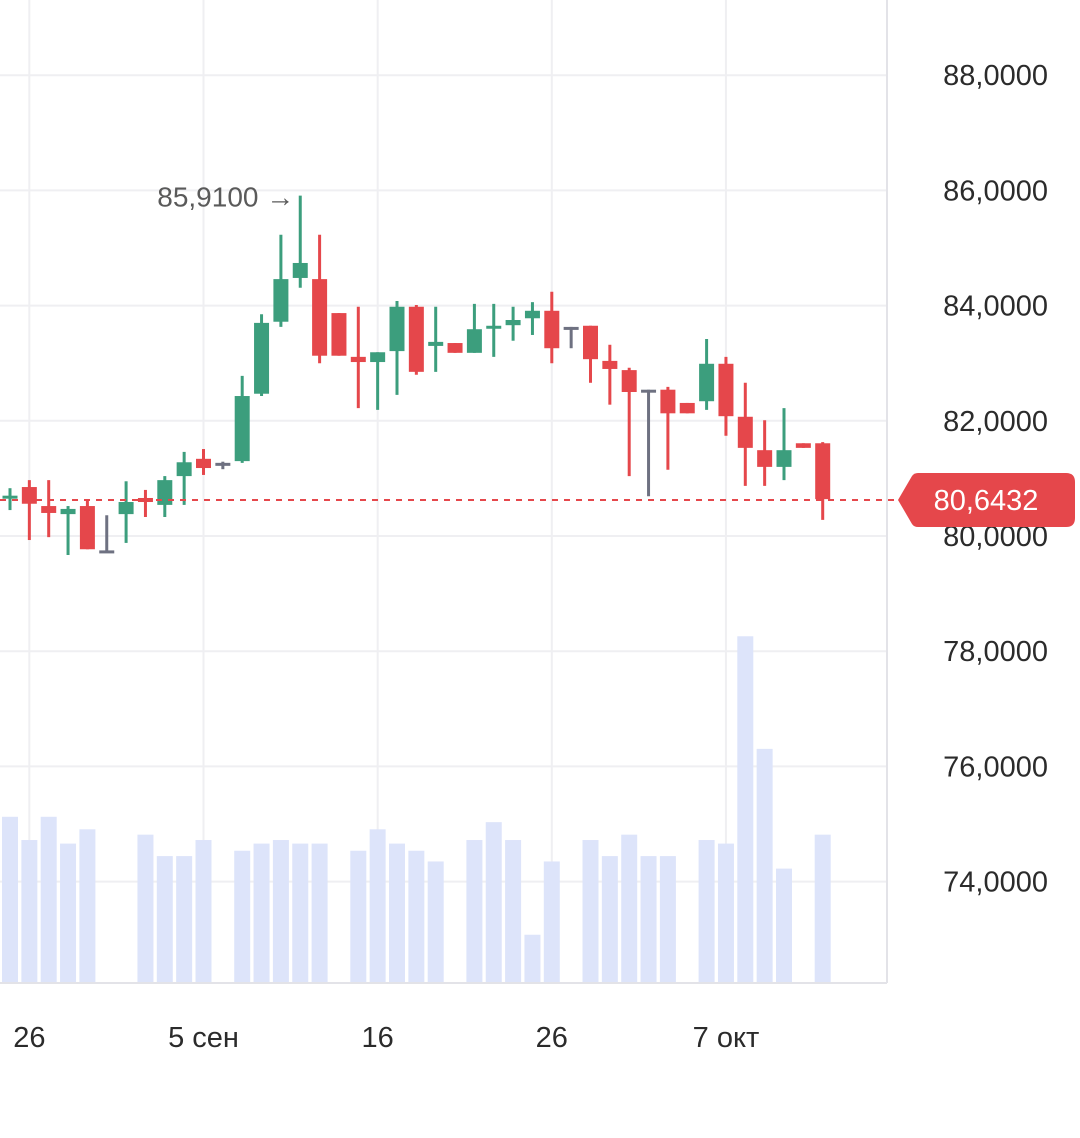  What do you see at coordinates (995, 652) in the screenshot?
I see `price-tick-label: 78,0000` at bounding box center [995, 652].